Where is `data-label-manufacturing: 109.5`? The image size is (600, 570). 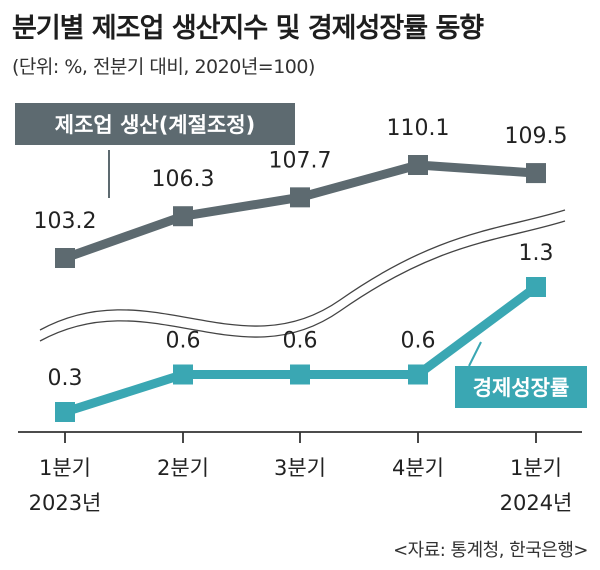
data-label-manufacturing: 109.5 is located at coordinates (536, 136).